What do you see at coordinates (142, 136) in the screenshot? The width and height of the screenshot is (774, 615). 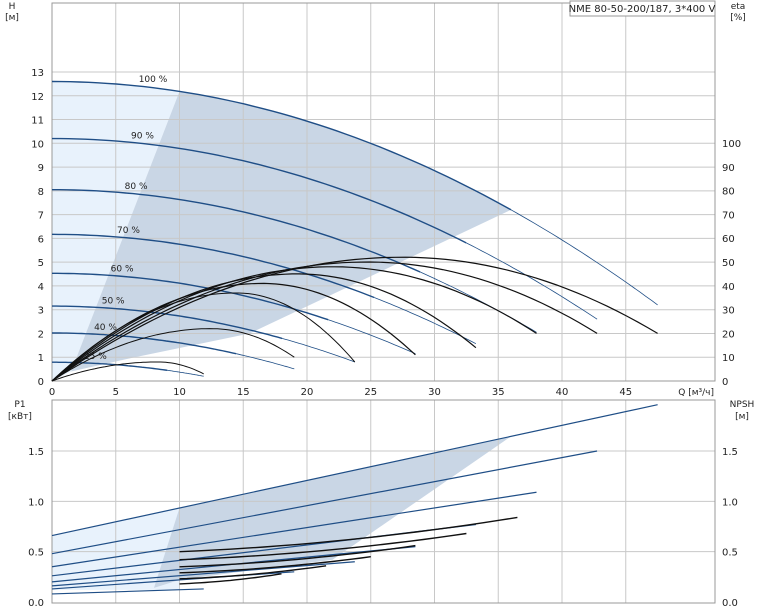 I see `speed-label-1: 90 %` at bounding box center [142, 136].